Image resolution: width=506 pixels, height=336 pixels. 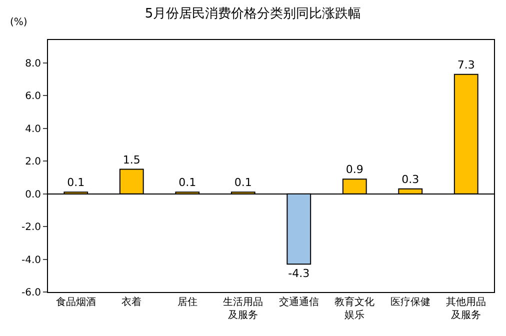 What do you see at coordinates (410, 302) in the screenshot?
I see `x-tick-label: 医疗保健` at bounding box center [410, 302].